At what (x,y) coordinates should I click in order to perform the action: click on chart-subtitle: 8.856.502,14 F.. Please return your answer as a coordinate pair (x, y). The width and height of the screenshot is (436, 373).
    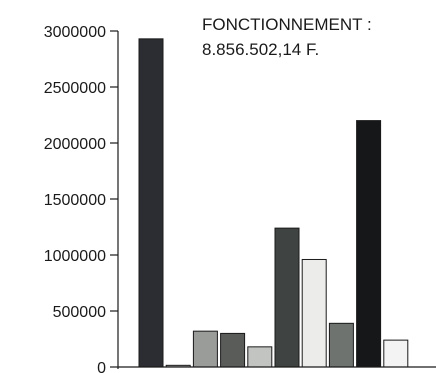
    Looking at the image, I should click on (260, 49).